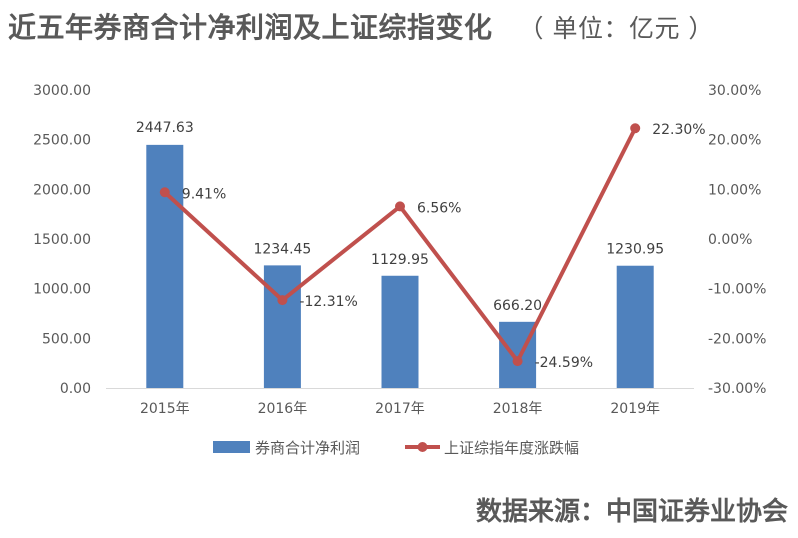 This screenshot has height=538, width=798. What do you see at coordinates (62, 141) in the screenshot?
I see `y-left-tick-label: 2500.00` at bounding box center [62, 141].